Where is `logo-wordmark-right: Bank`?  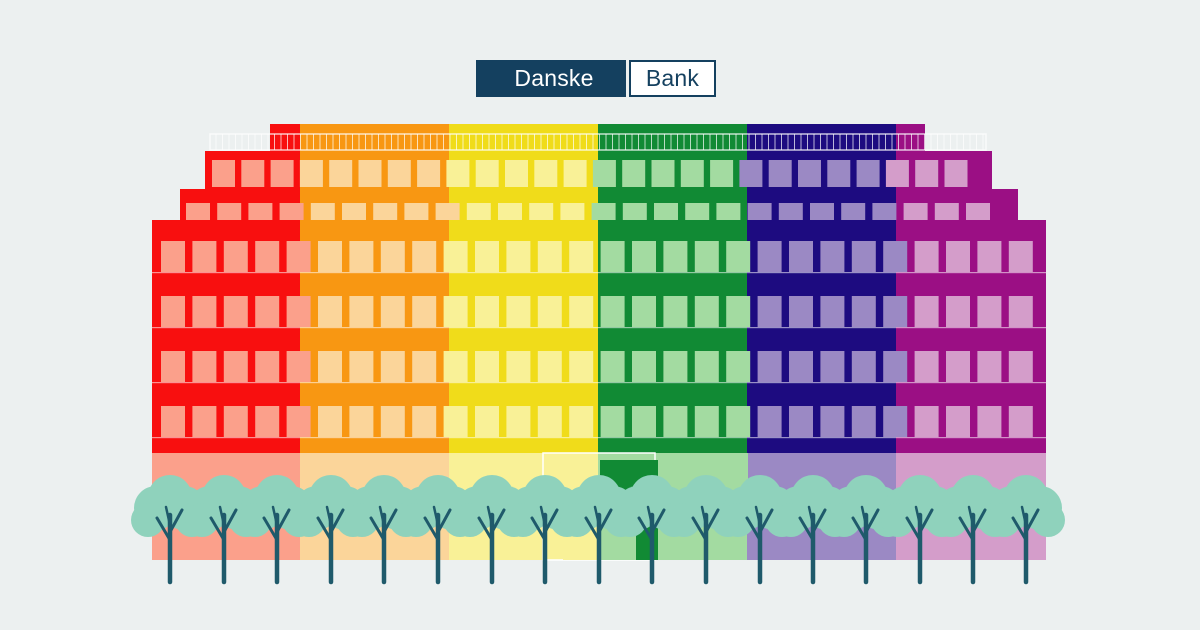 logo-wordmark-right: Bank is located at coordinates (672, 78).